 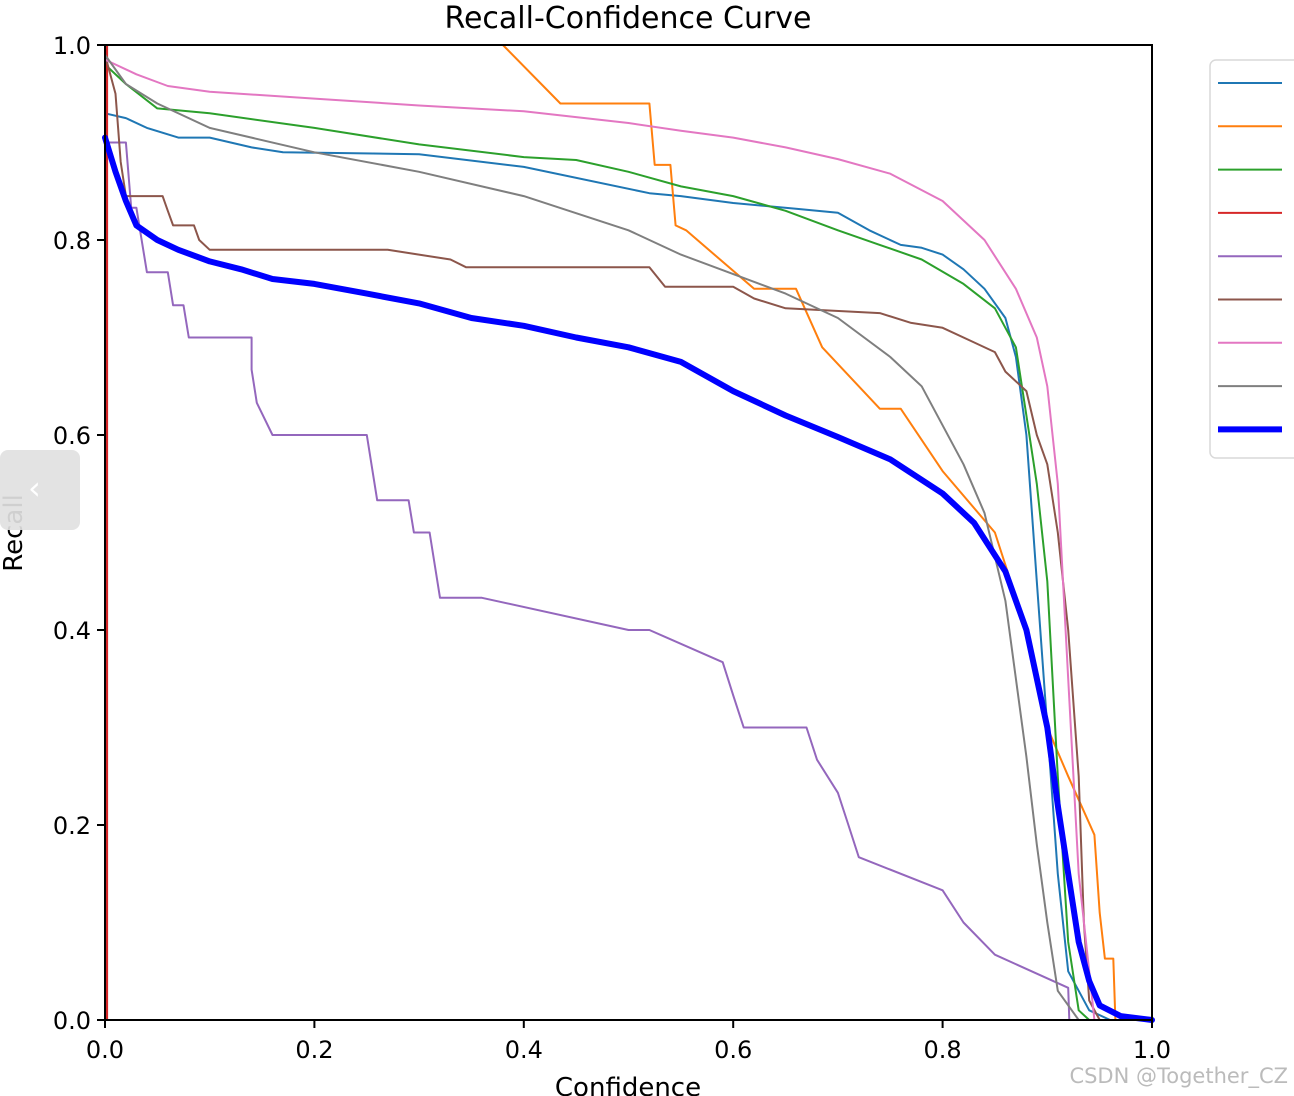 What do you see at coordinates (72, 631) in the screenshot?
I see `y-tick-label: 0.4` at bounding box center [72, 631].